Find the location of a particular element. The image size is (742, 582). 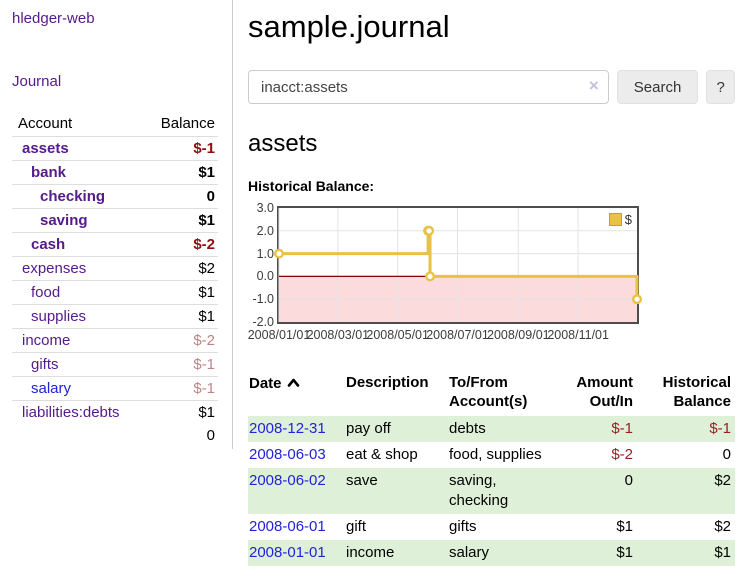

x-axis-tick-label: 2008/09/01 is located at coordinates (518, 335).